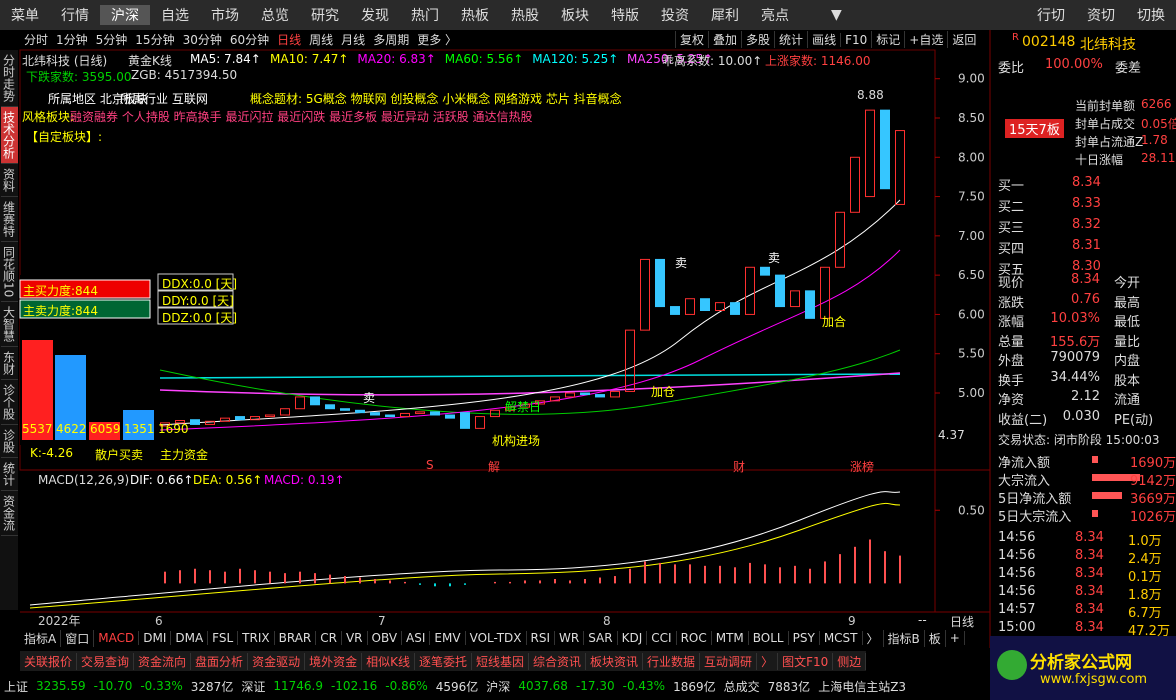  I want to click on menu-item: 沪深, so click(125, 15).